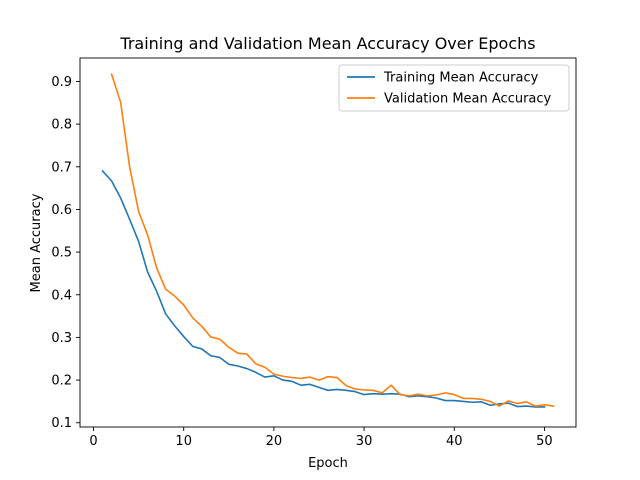  What do you see at coordinates (61, 125) in the screenshot?
I see `y-tick-label: 0.8` at bounding box center [61, 125].